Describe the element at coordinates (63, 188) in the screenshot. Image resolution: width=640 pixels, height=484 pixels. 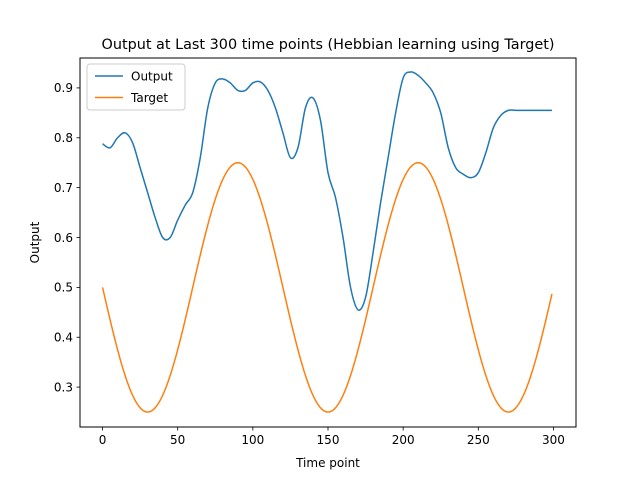
I see `y-tick-label: 0.7` at that location.